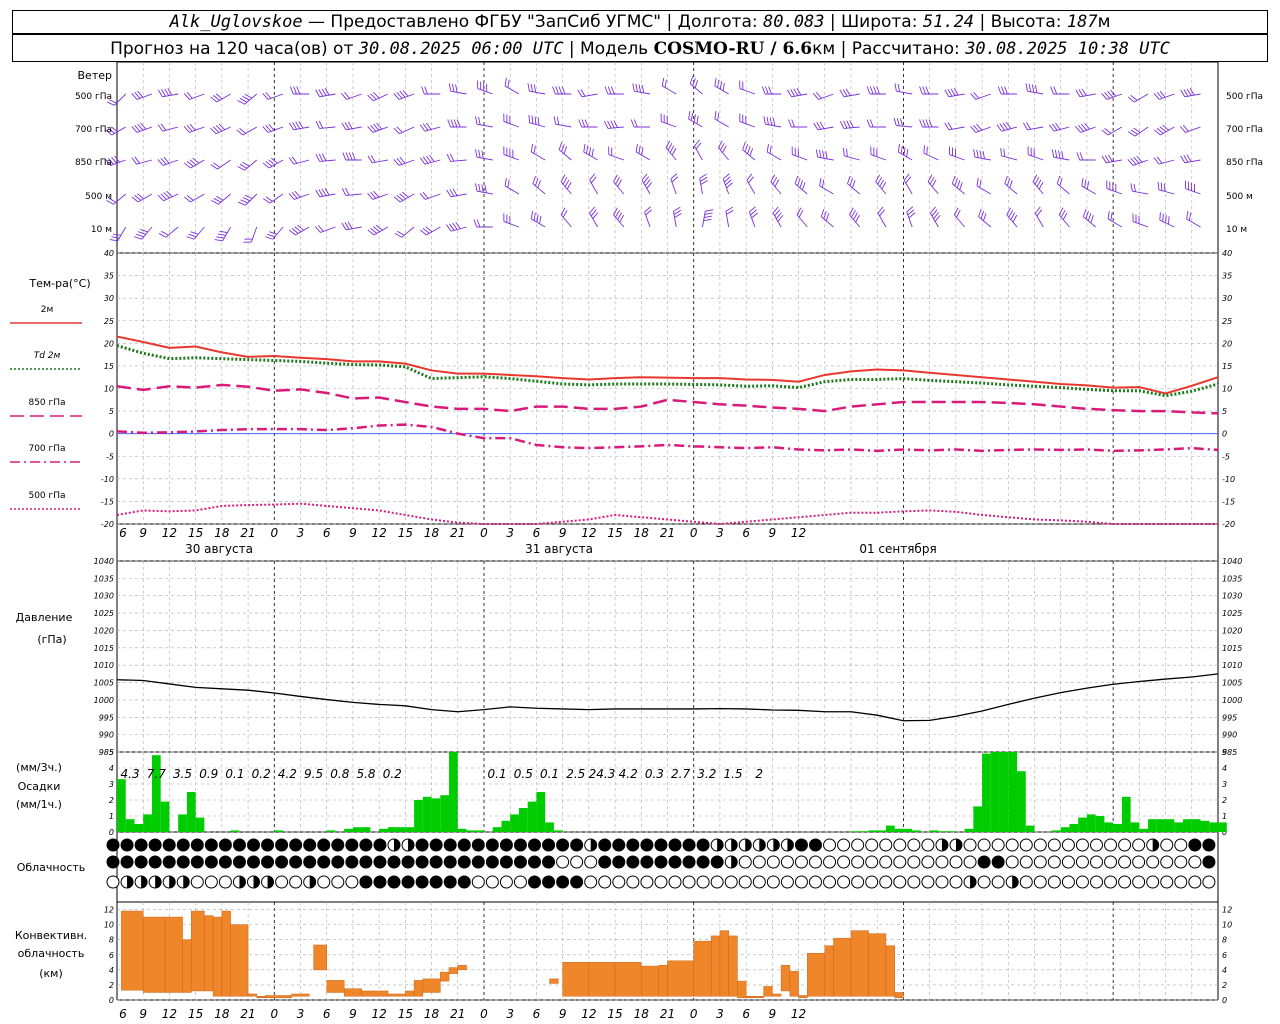 Image resolution: width=1280 pixels, height=1024 pixels. I want to click on temp-tick-right: 20, so click(1227, 343).